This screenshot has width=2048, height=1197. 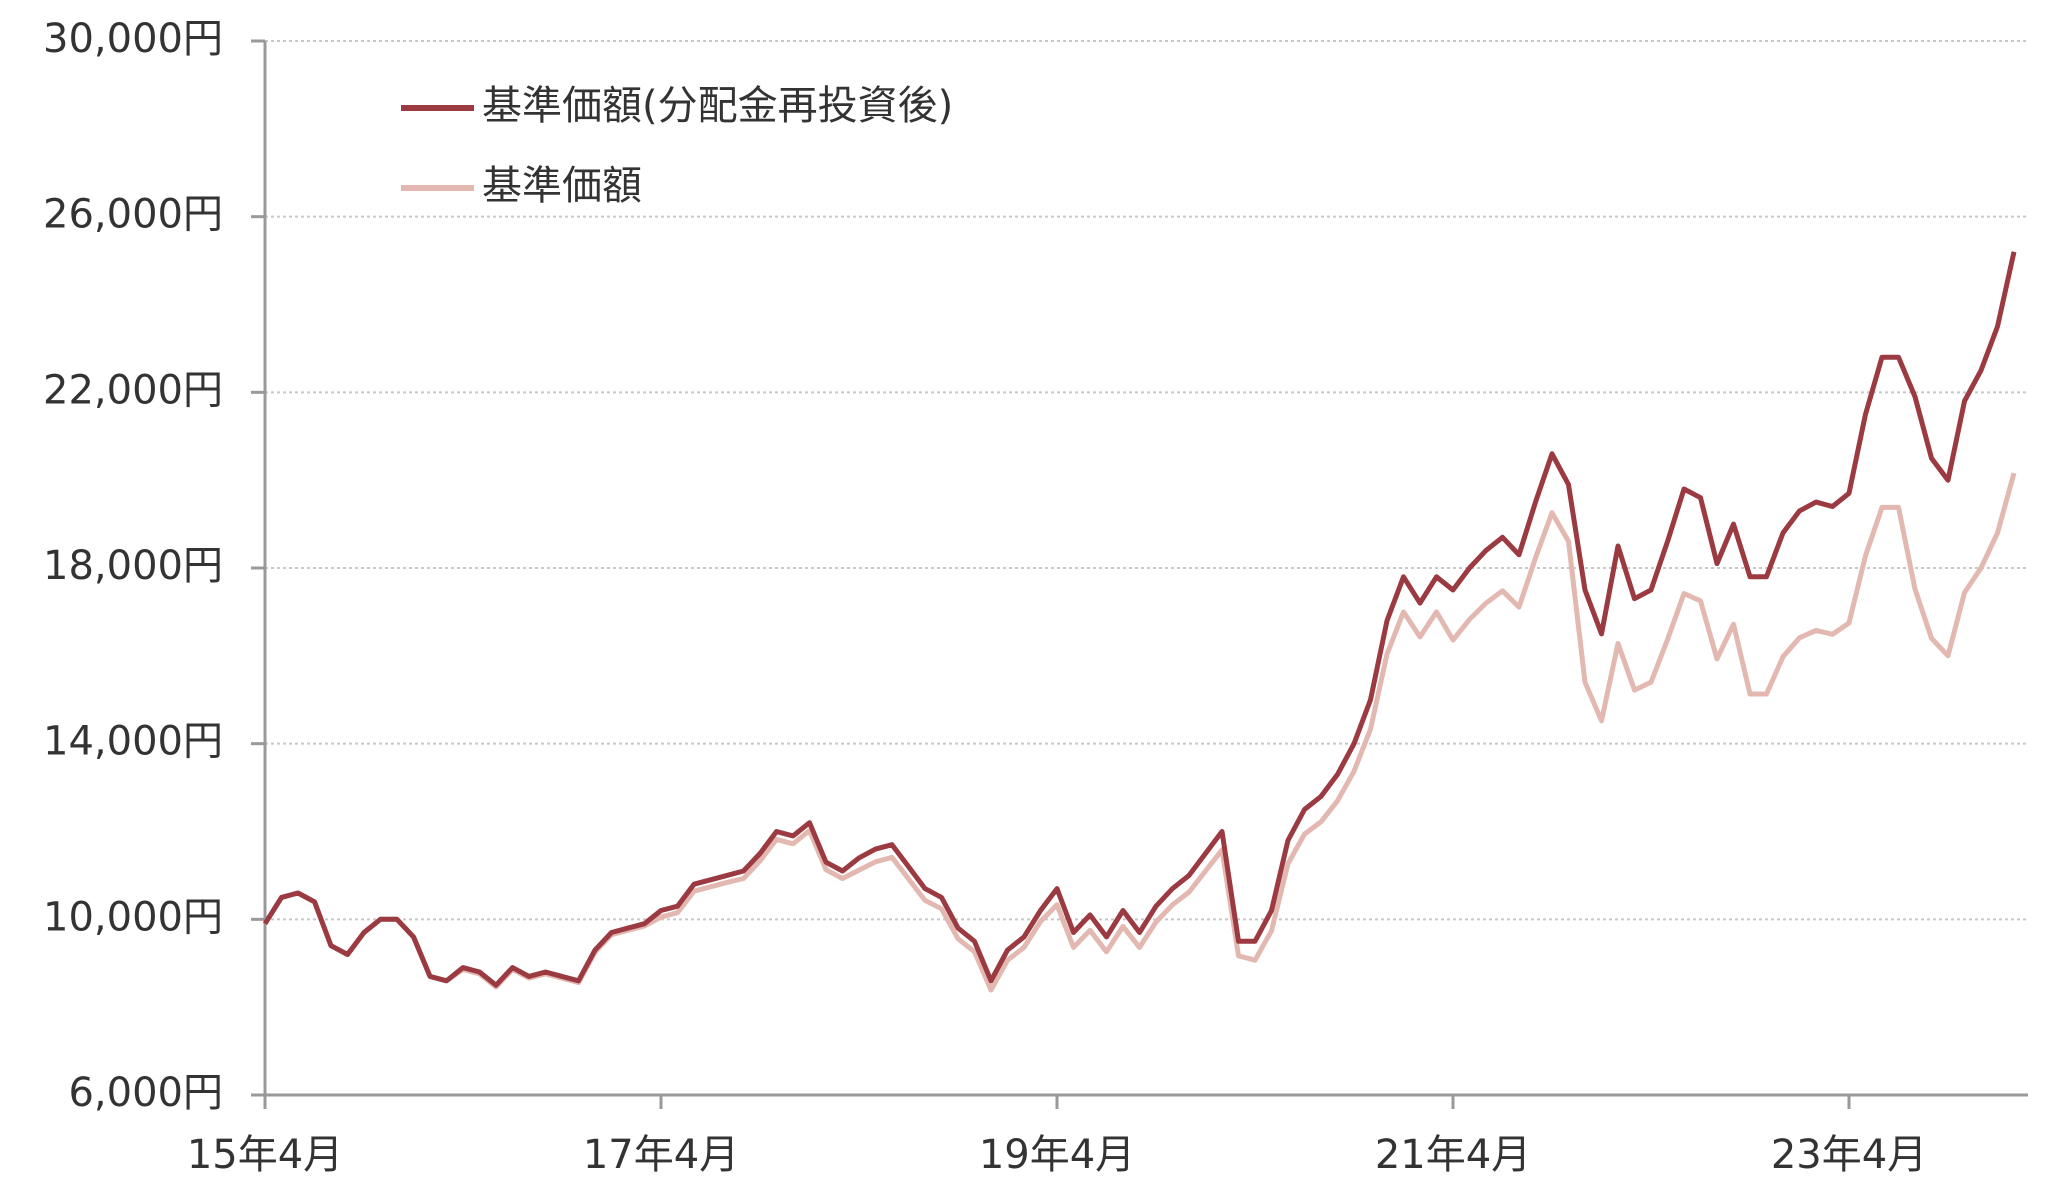 What do you see at coordinates (717, 106) in the screenshot?
I see `legend-label: 基準価額(分配金再投資後)` at bounding box center [717, 106].